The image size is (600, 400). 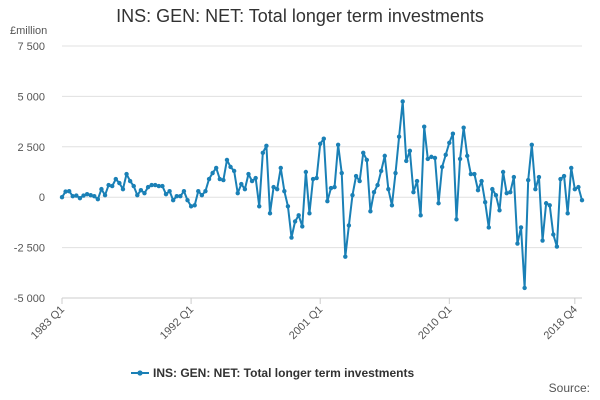 What do you see at coordinates (140, 373) in the screenshot?
I see `legend-marker` at bounding box center [140, 373].